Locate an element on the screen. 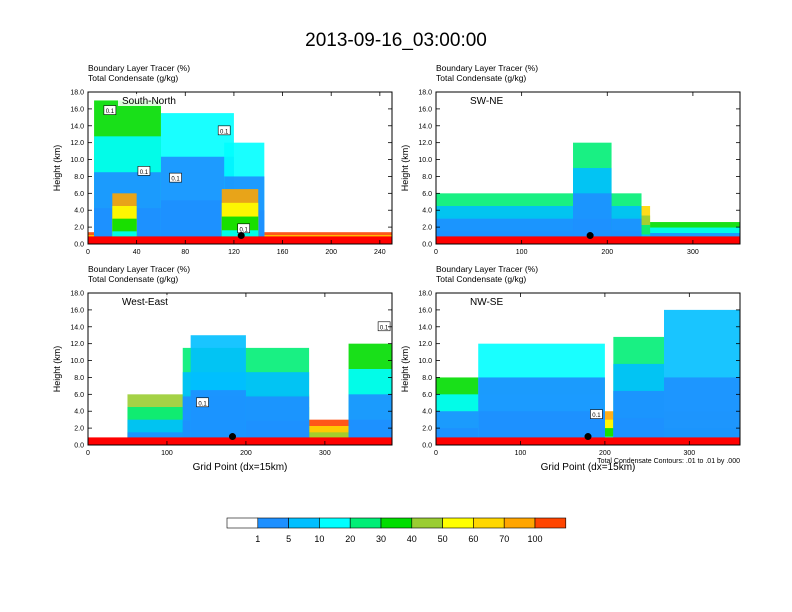 Image resolution: width=792 pixels, height=612 pixels. panel-name: West-East is located at coordinates (145, 302).